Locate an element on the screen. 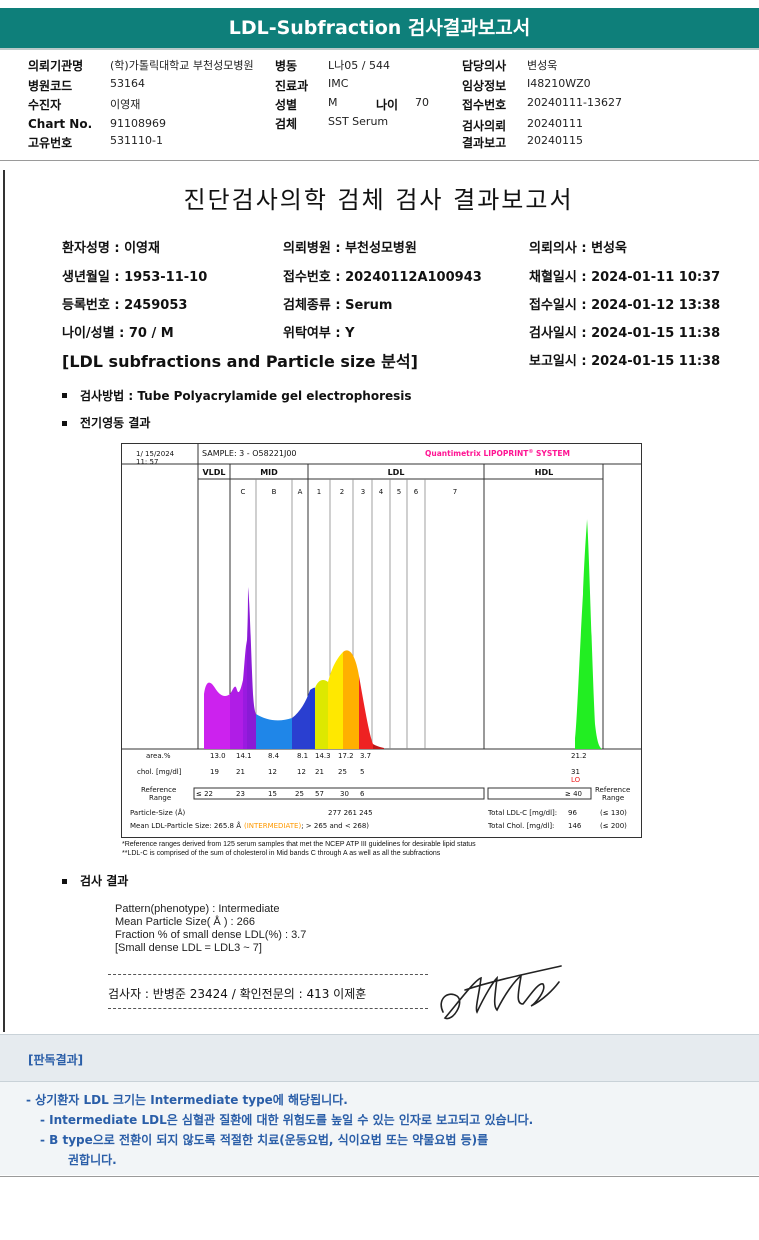 The width and height of the screenshot is (759, 1240). result-line: Pattern(phenotype) : Intermediate is located at coordinates (197, 909).